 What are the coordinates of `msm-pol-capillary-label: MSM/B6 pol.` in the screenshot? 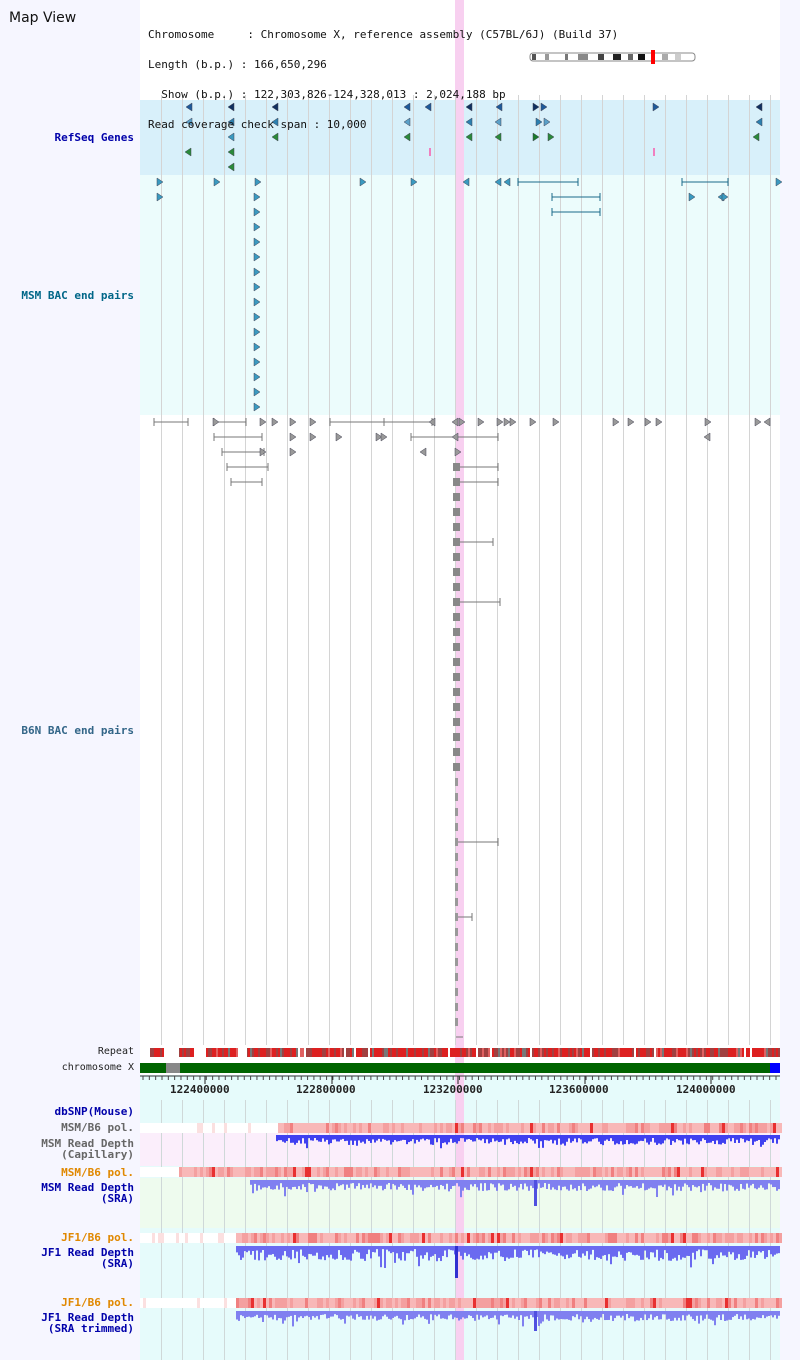 It's located at (97, 1127).